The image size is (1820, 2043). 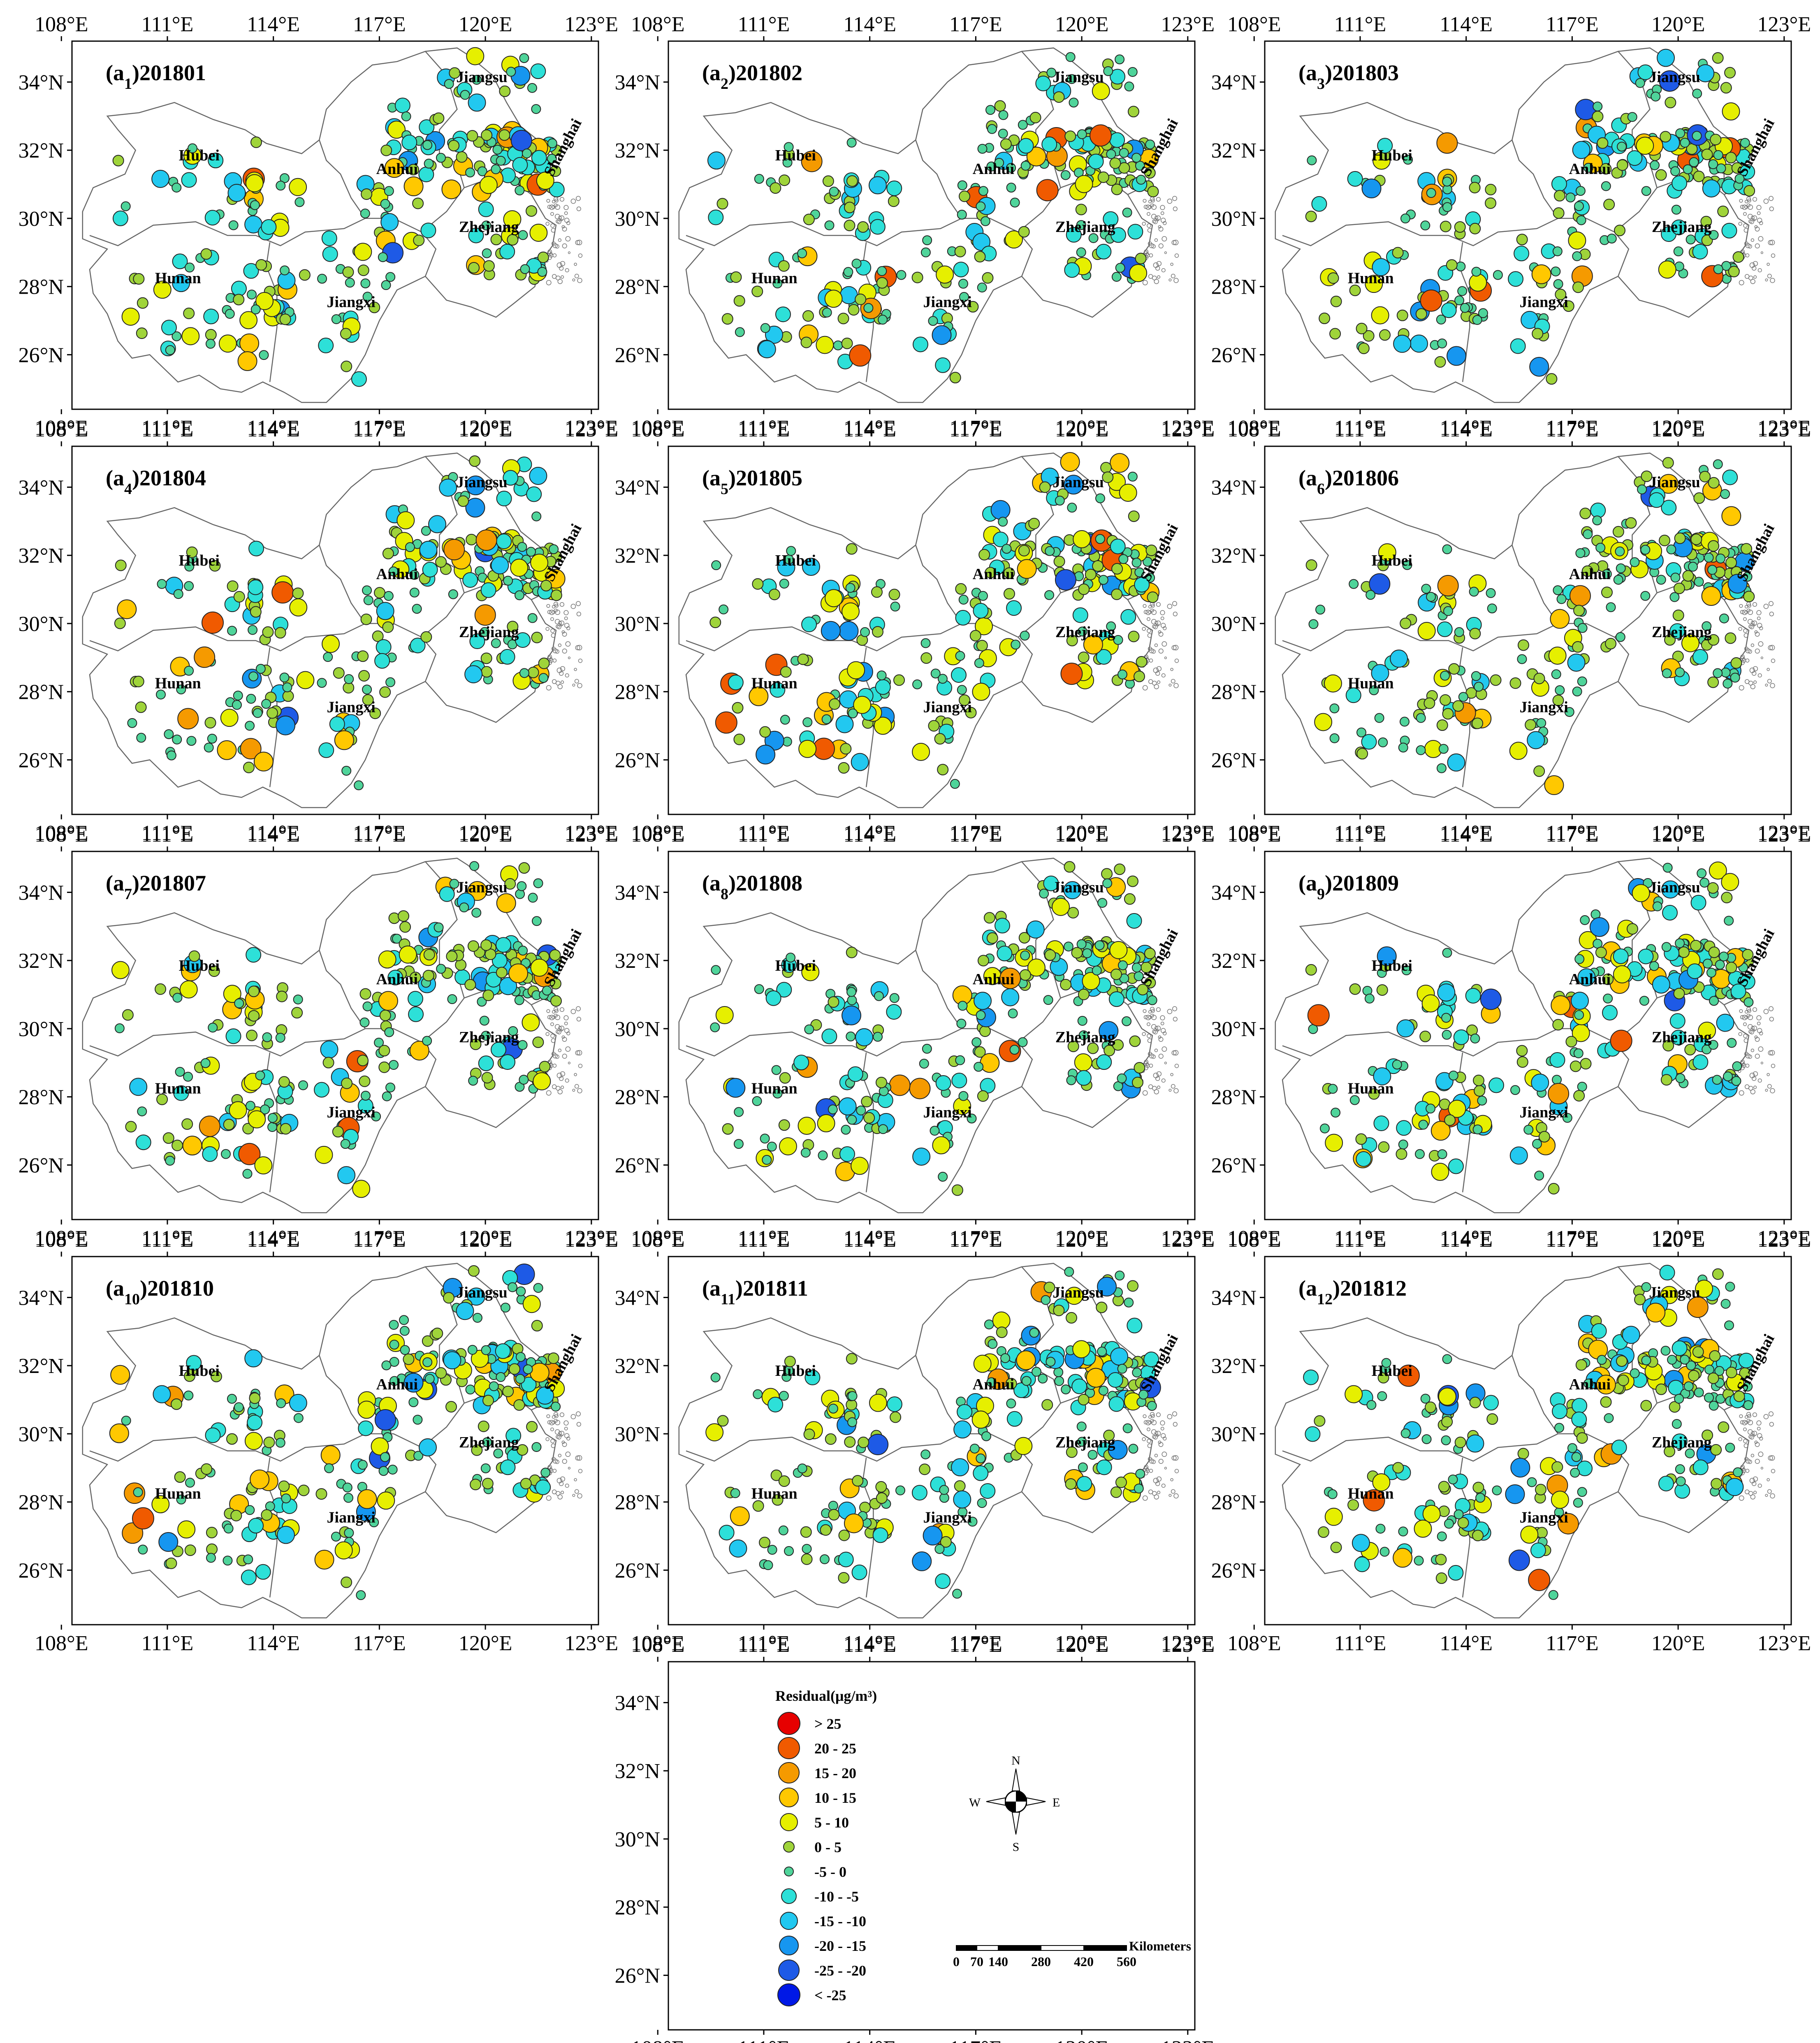 I want to click on lon-tick-label-top: 114°E, so click(x=869, y=24).